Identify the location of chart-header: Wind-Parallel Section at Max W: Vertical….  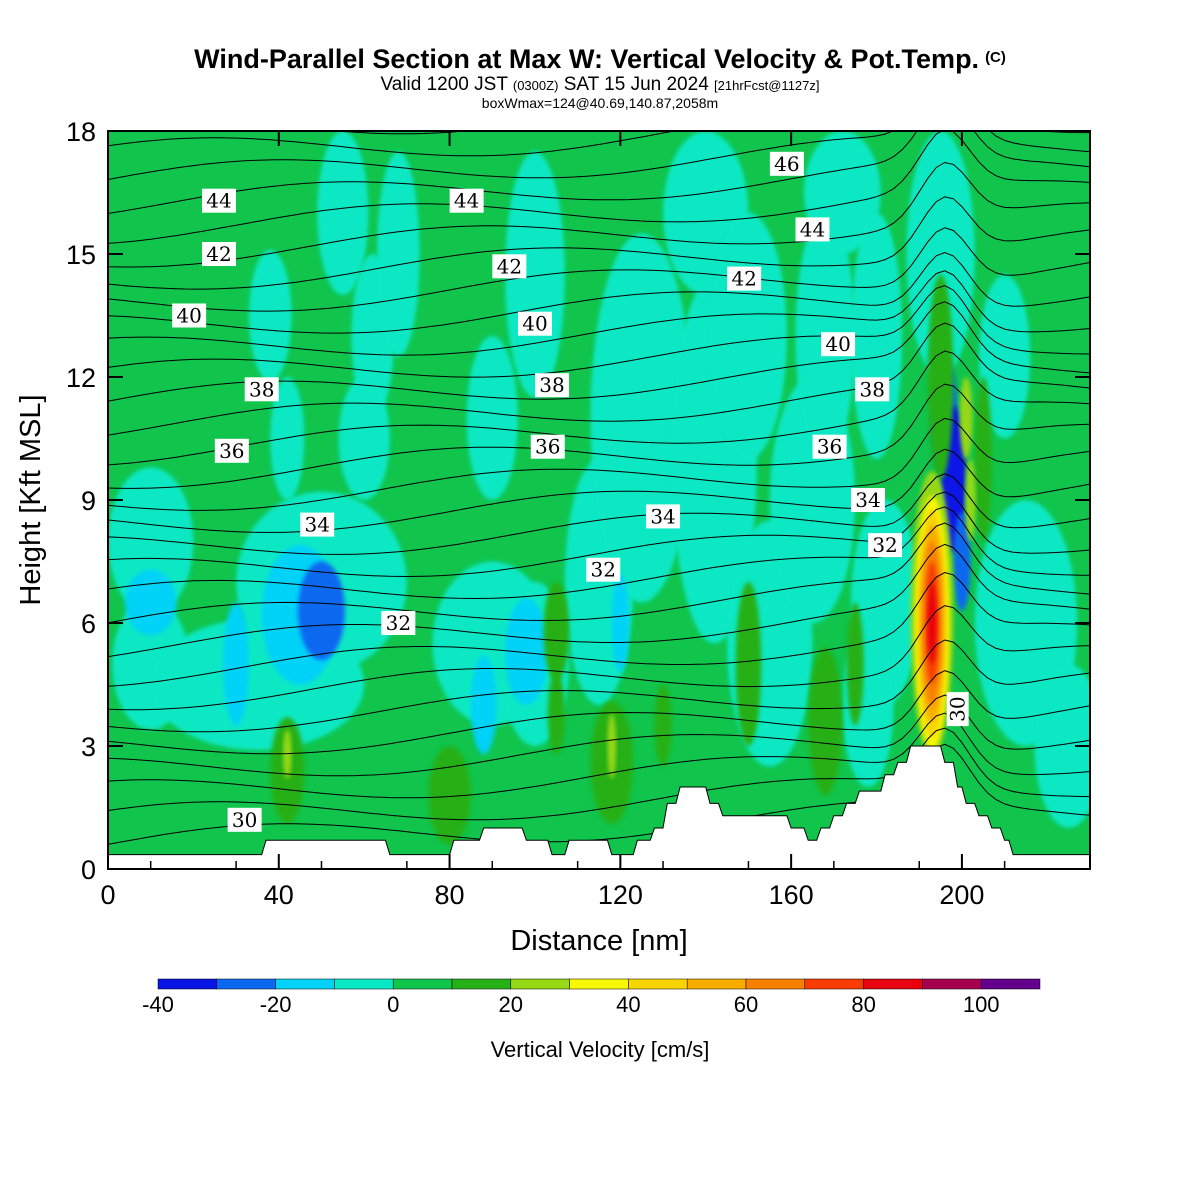
(600, 76).